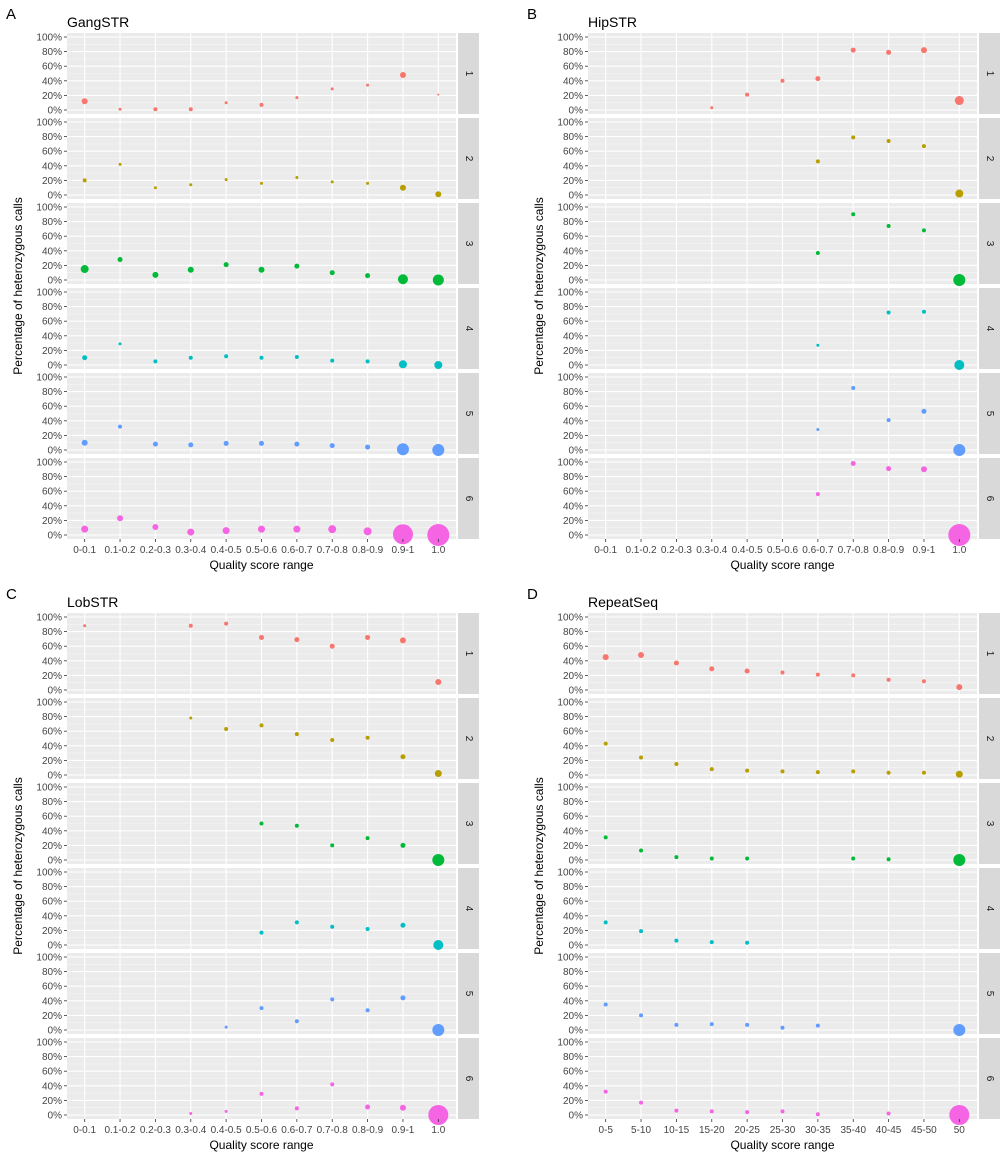  What do you see at coordinates (989, 739) in the screenshot?
I see `facet-strip-label: 2` at bounding box center [989, 739].